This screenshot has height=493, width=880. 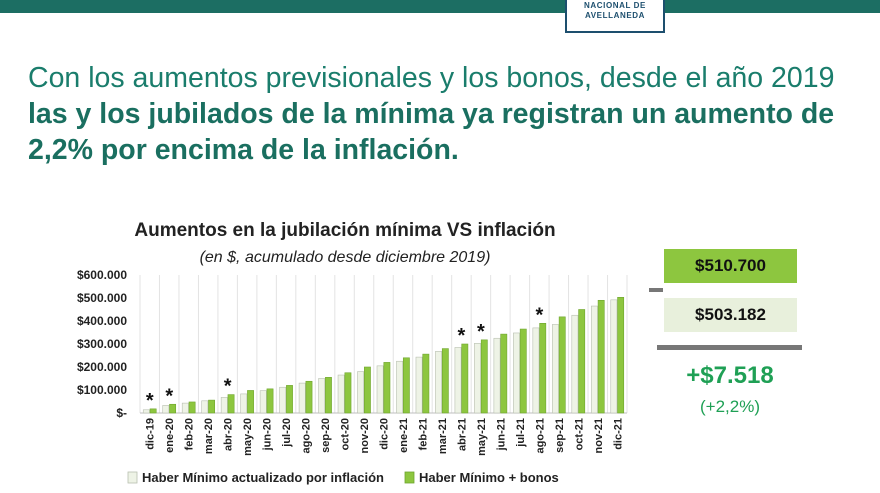 What do you see at coordinates (443, 436) in the screenshot?
I see `x-tick-label: mar-21` at bounding box center [443, 436].